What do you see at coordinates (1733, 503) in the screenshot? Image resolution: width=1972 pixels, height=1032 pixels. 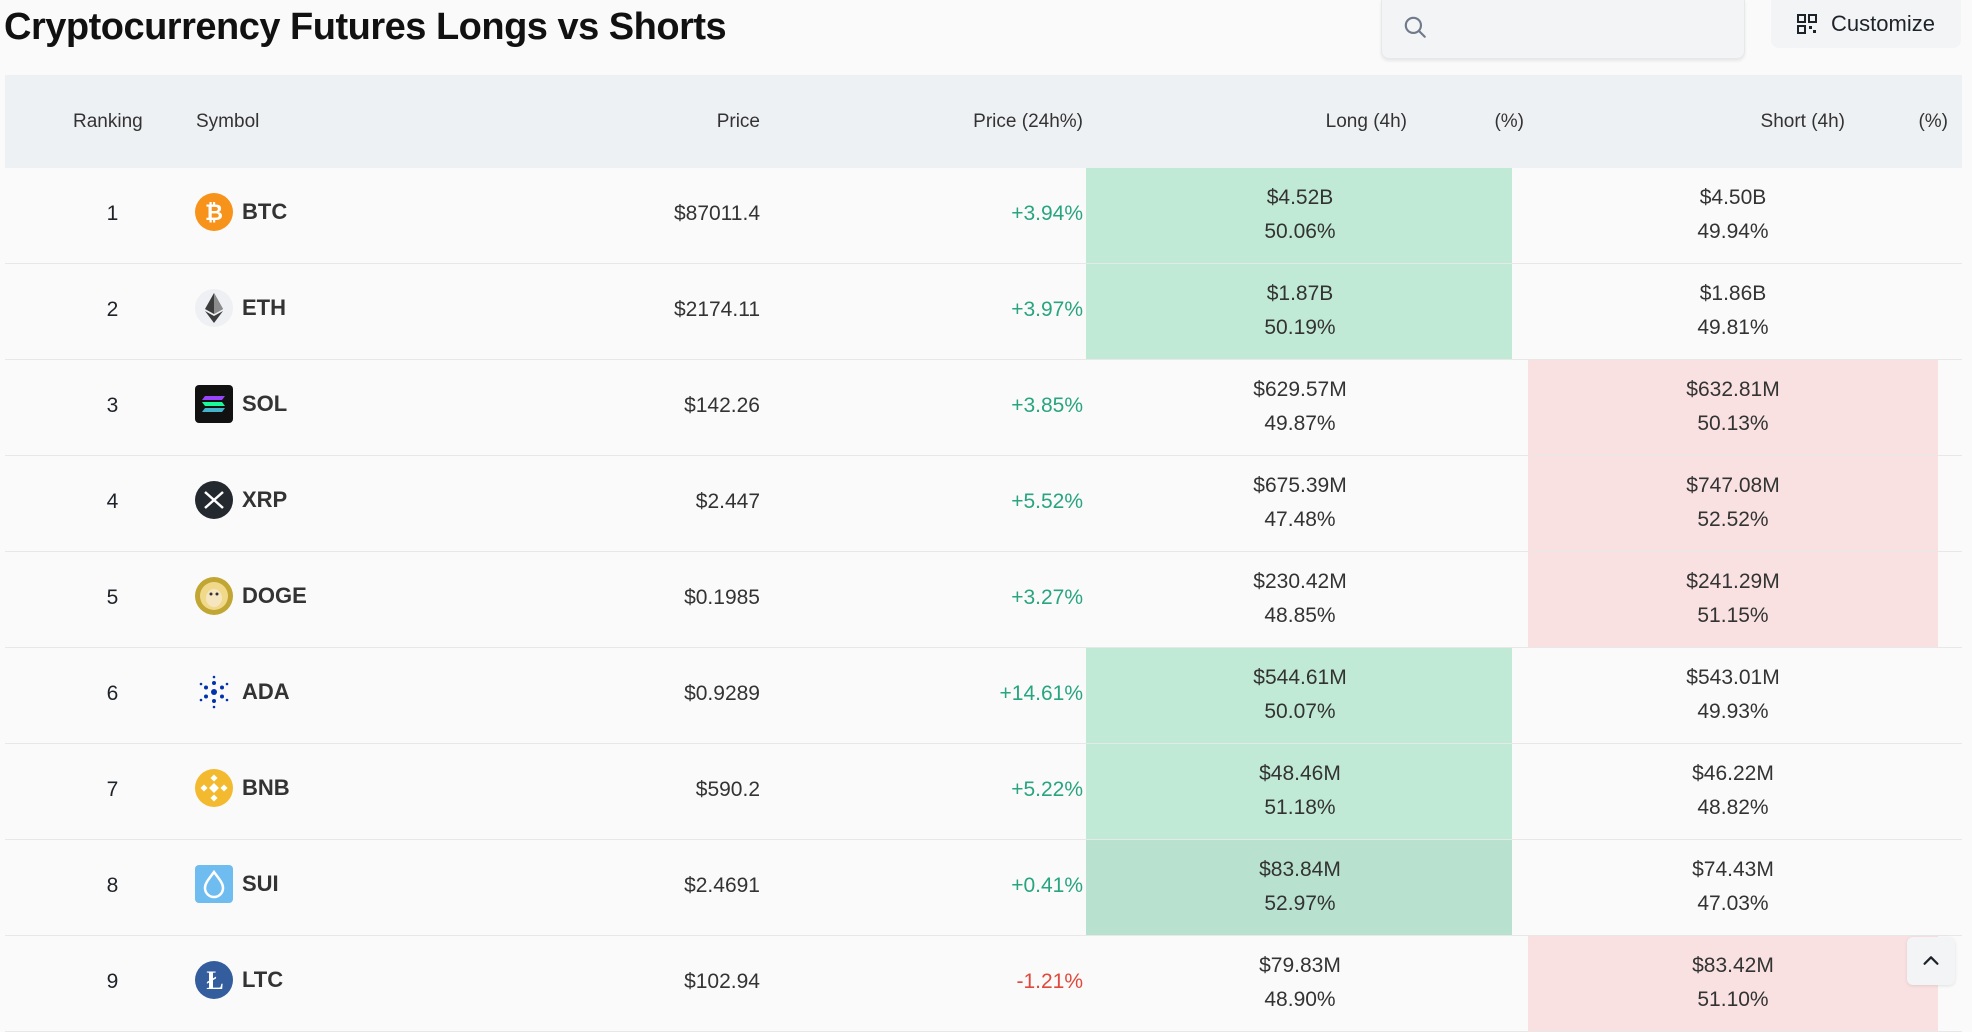 I see `short-cell: $747.08M 52.52%` at bounding box center [1733, 503].